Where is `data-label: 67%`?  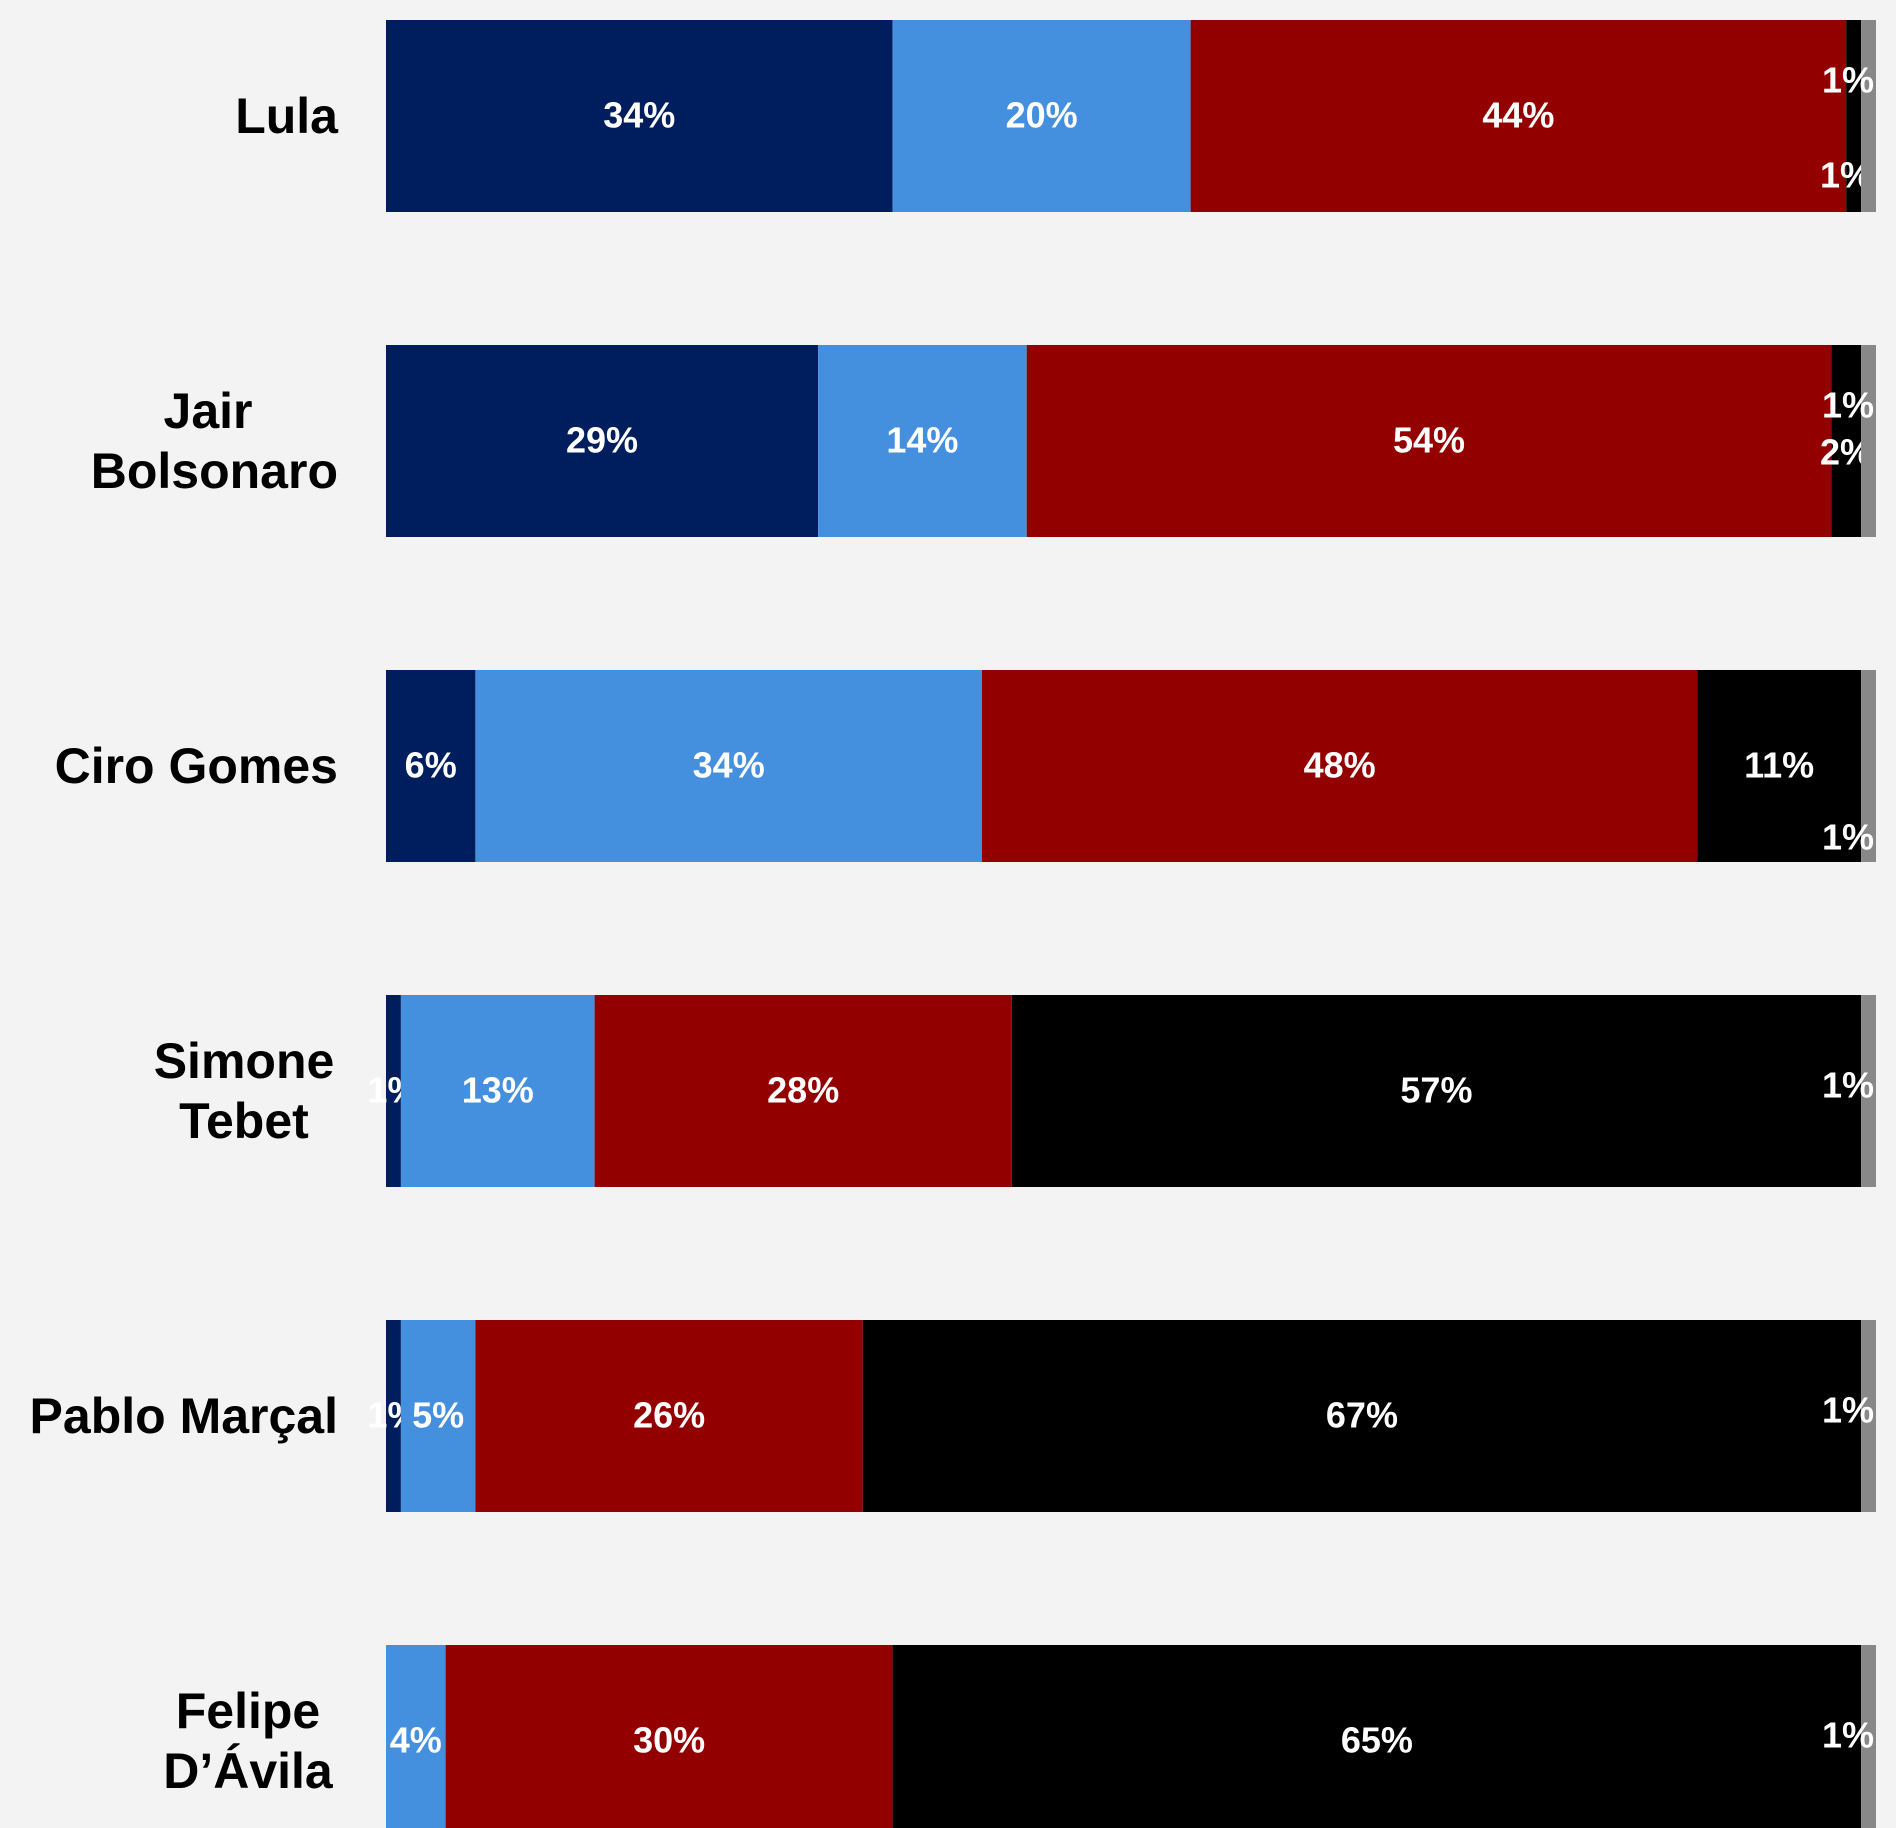
data-label: 67% is located at coordinates (1362, 1415).